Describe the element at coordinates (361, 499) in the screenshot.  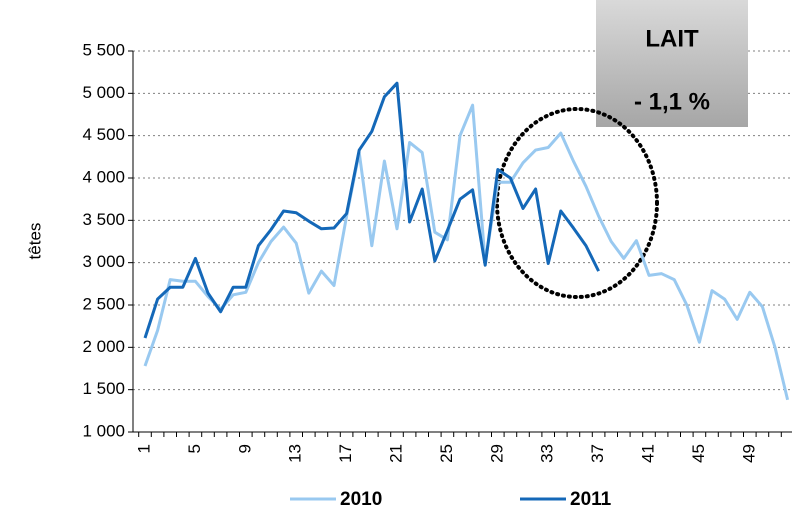
I see `legend-label: 2010` at that location.